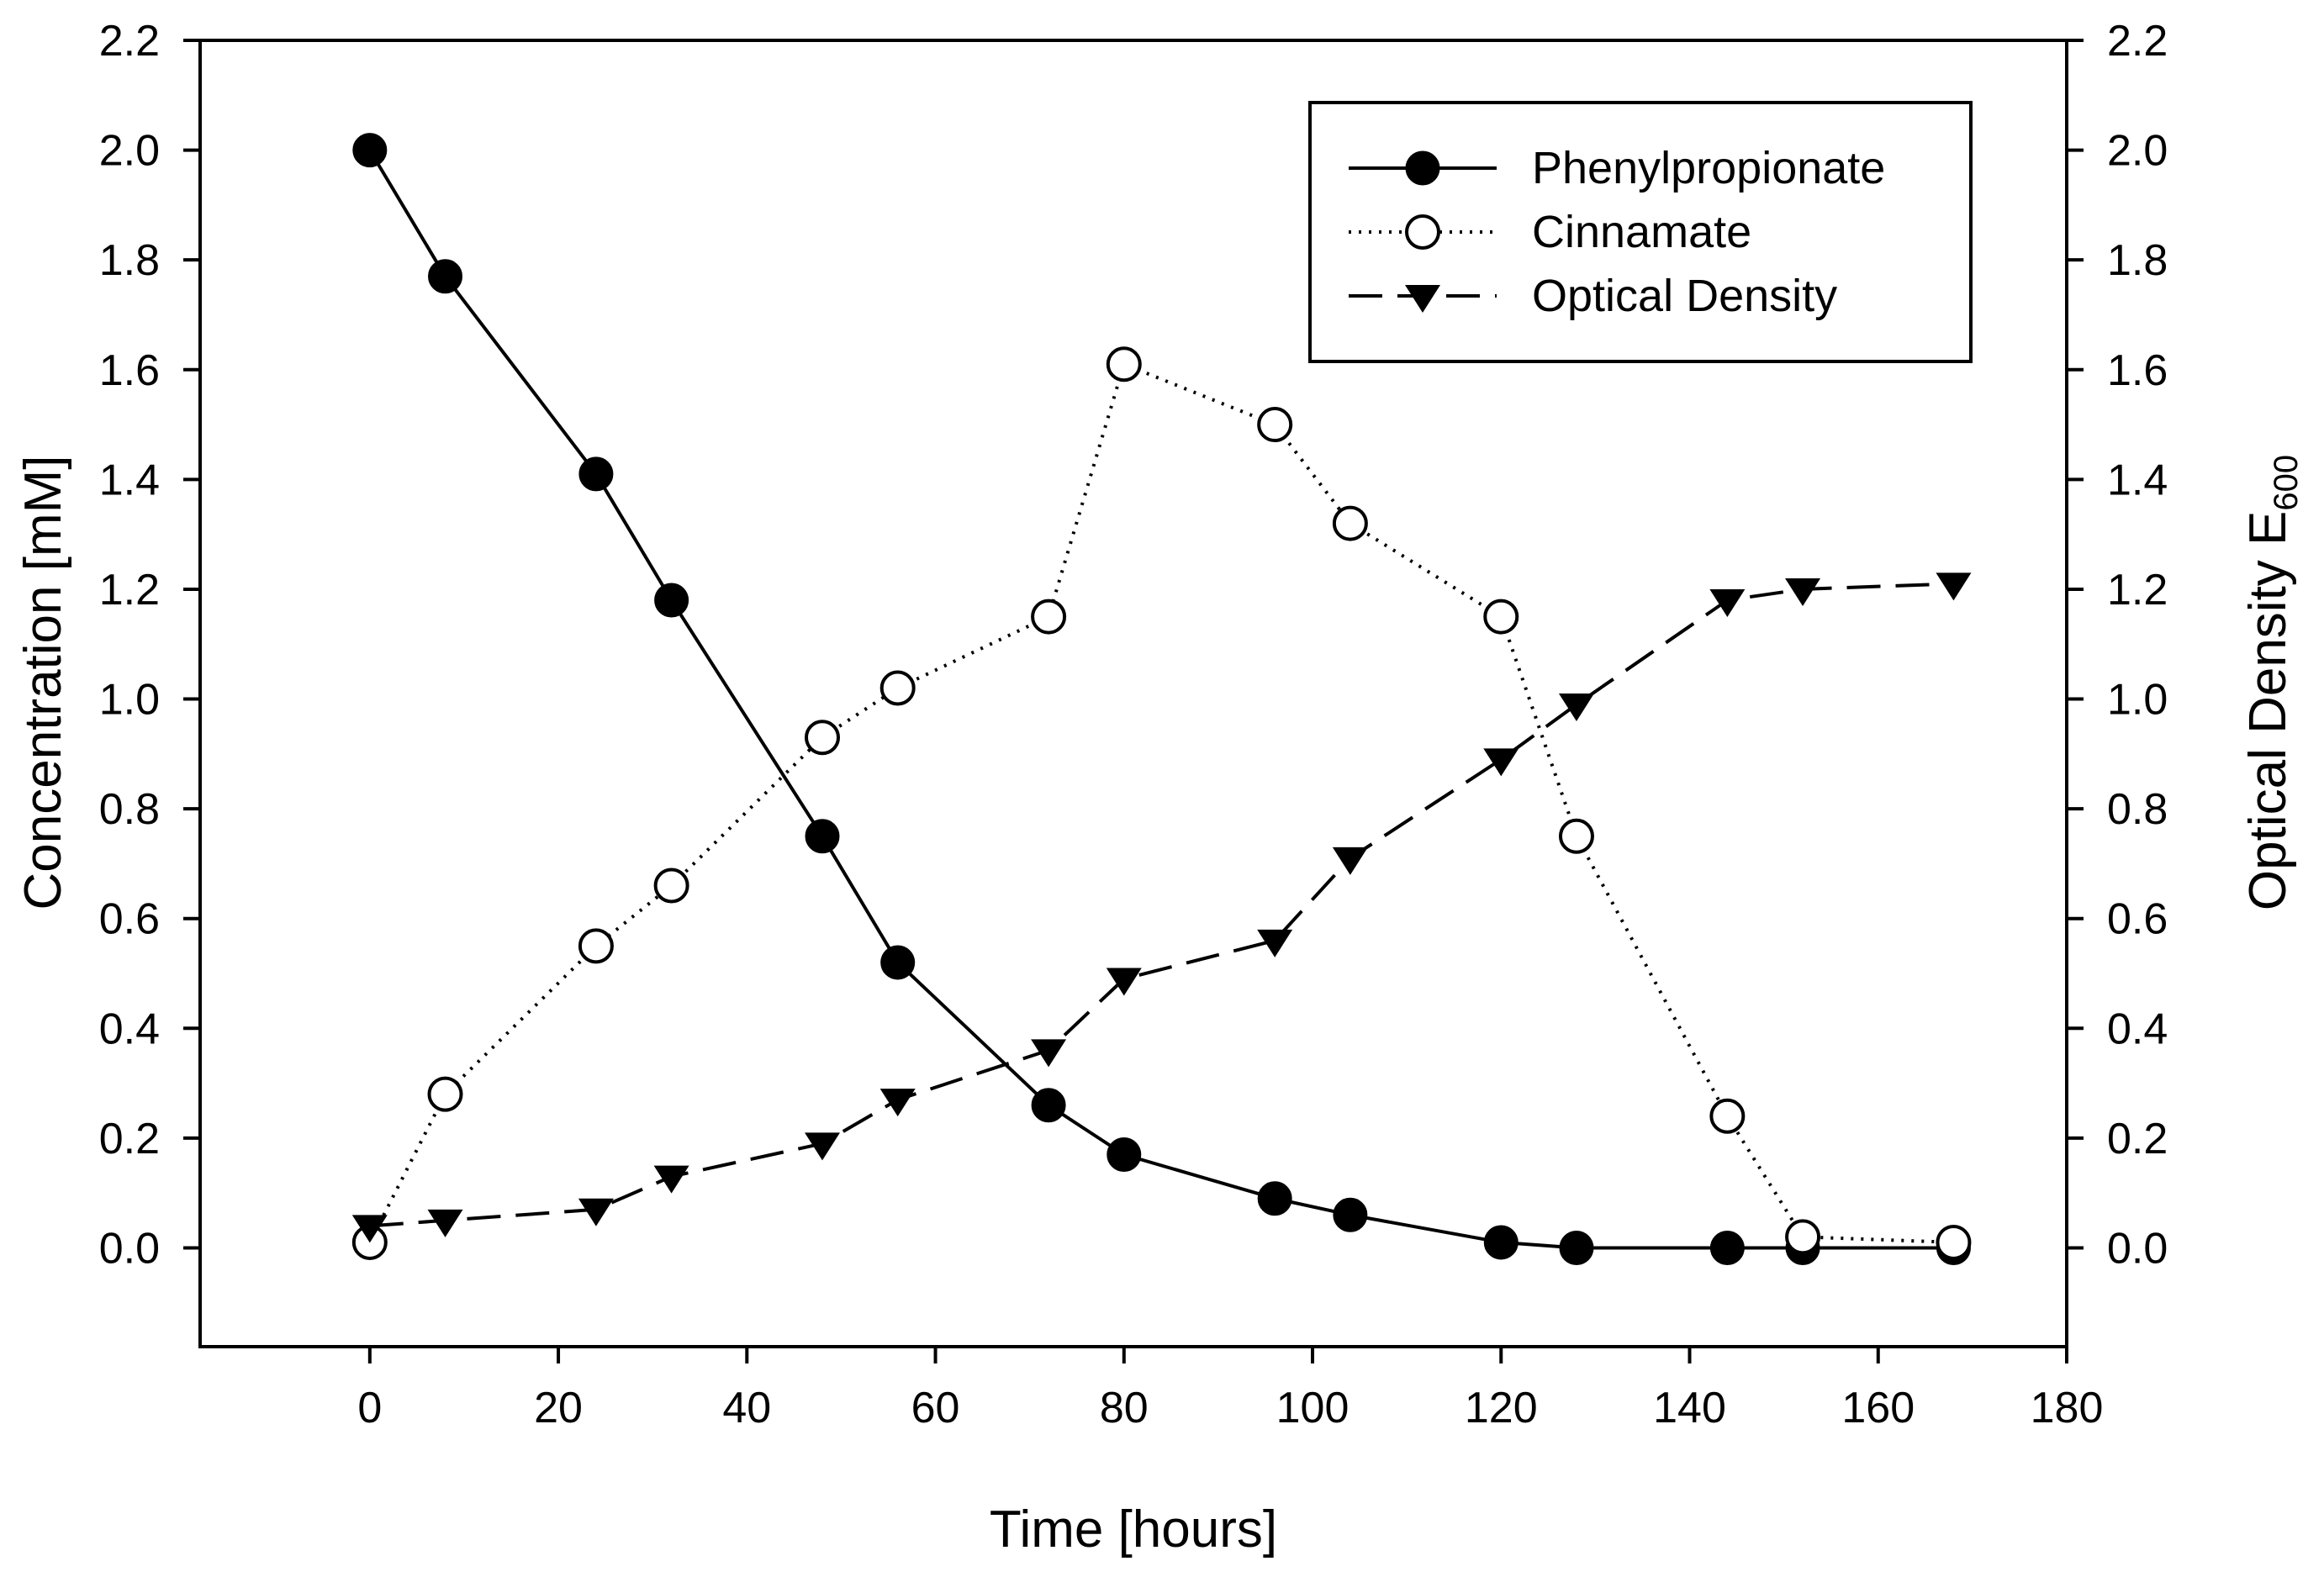 The height and width of the screenshot is (1577, 2324). What do you see at coordinates (1708, 168) in the screenshot?
I see `legend-label-phenylpropionate: Phenylpropionate` at bounding box center [1708, 168].